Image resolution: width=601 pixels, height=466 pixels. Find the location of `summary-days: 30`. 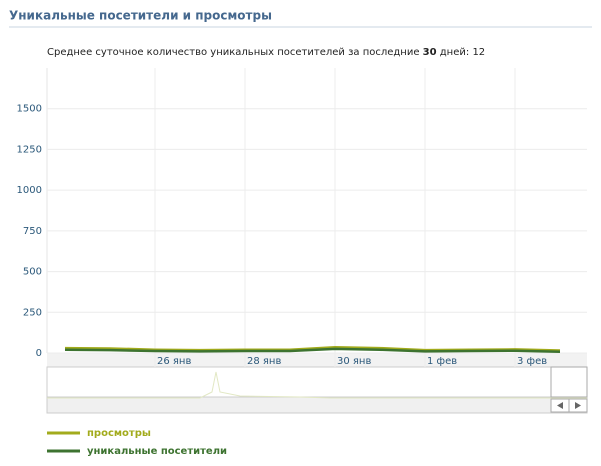

summary-days: 30 is located at coordinates (430, 52).